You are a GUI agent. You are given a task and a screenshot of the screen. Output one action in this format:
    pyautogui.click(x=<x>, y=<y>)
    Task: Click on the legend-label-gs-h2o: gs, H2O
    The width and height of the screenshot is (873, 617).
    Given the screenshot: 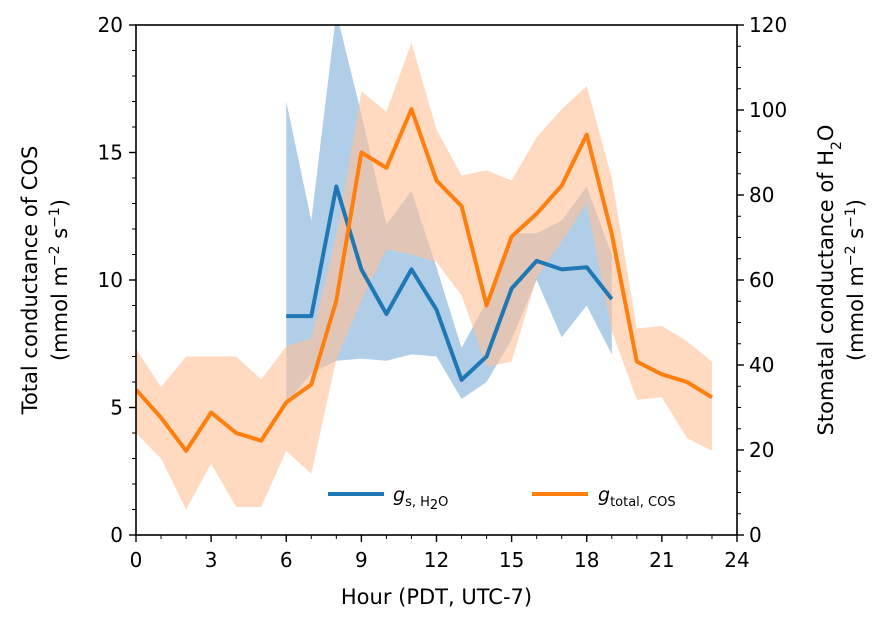 What is the action you would take?
    pyautogui.click(x=420, y=498)
    